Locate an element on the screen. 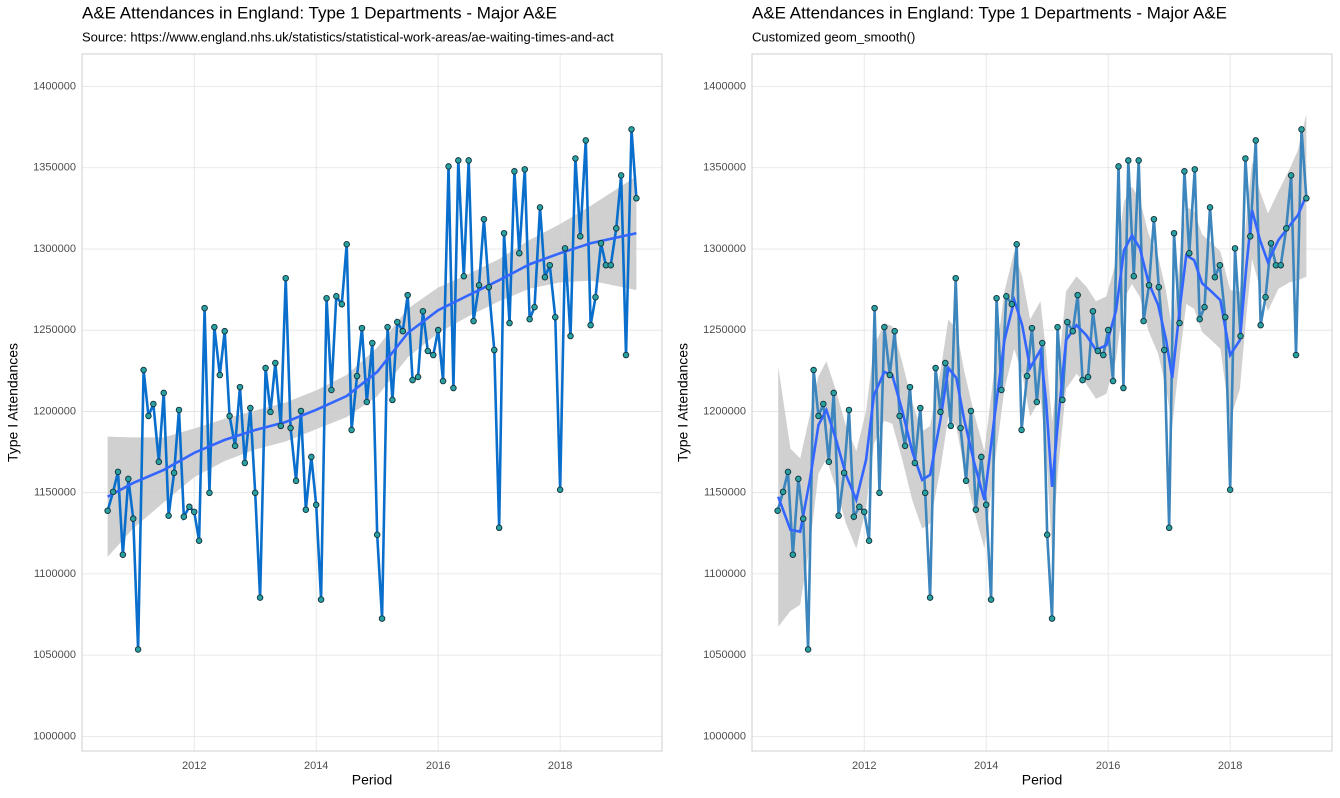 This screenshot has height=798, width=1340. y-axis-label: Type I Attendances is located at coordinates (683, 402).